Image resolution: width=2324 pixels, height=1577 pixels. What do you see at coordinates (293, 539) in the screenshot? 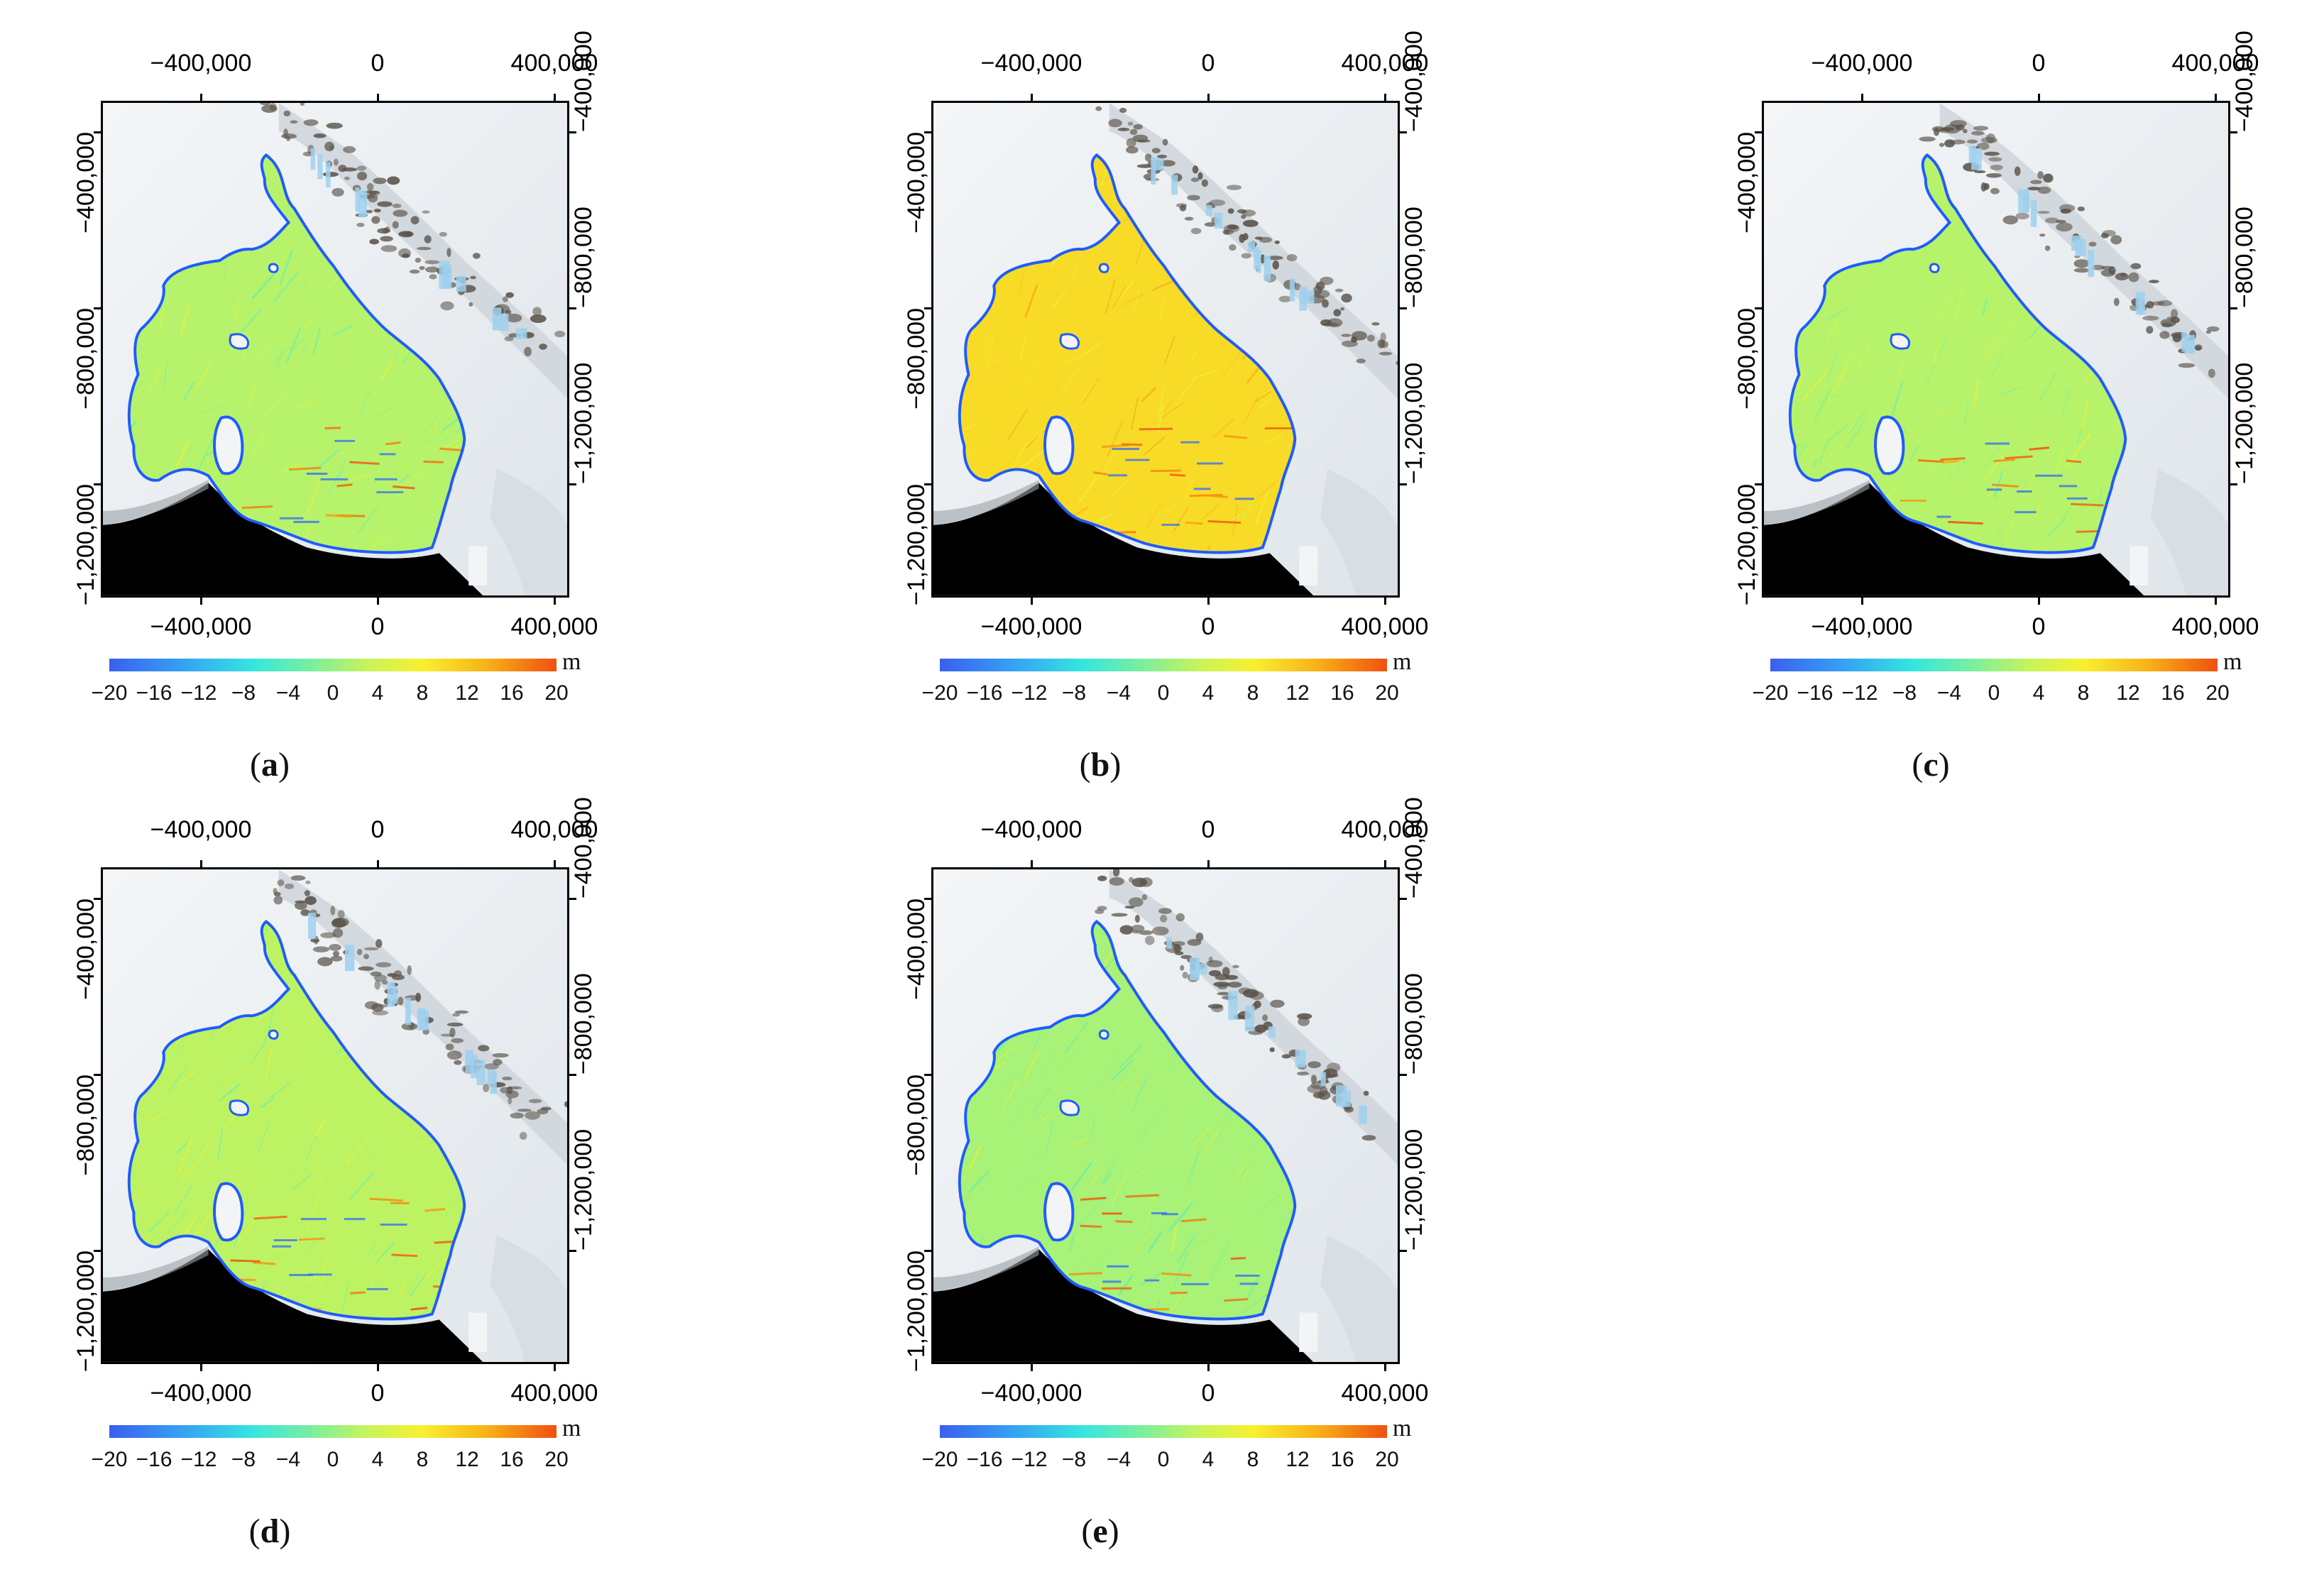
I see `ocean` at bounding box center [293, 539].